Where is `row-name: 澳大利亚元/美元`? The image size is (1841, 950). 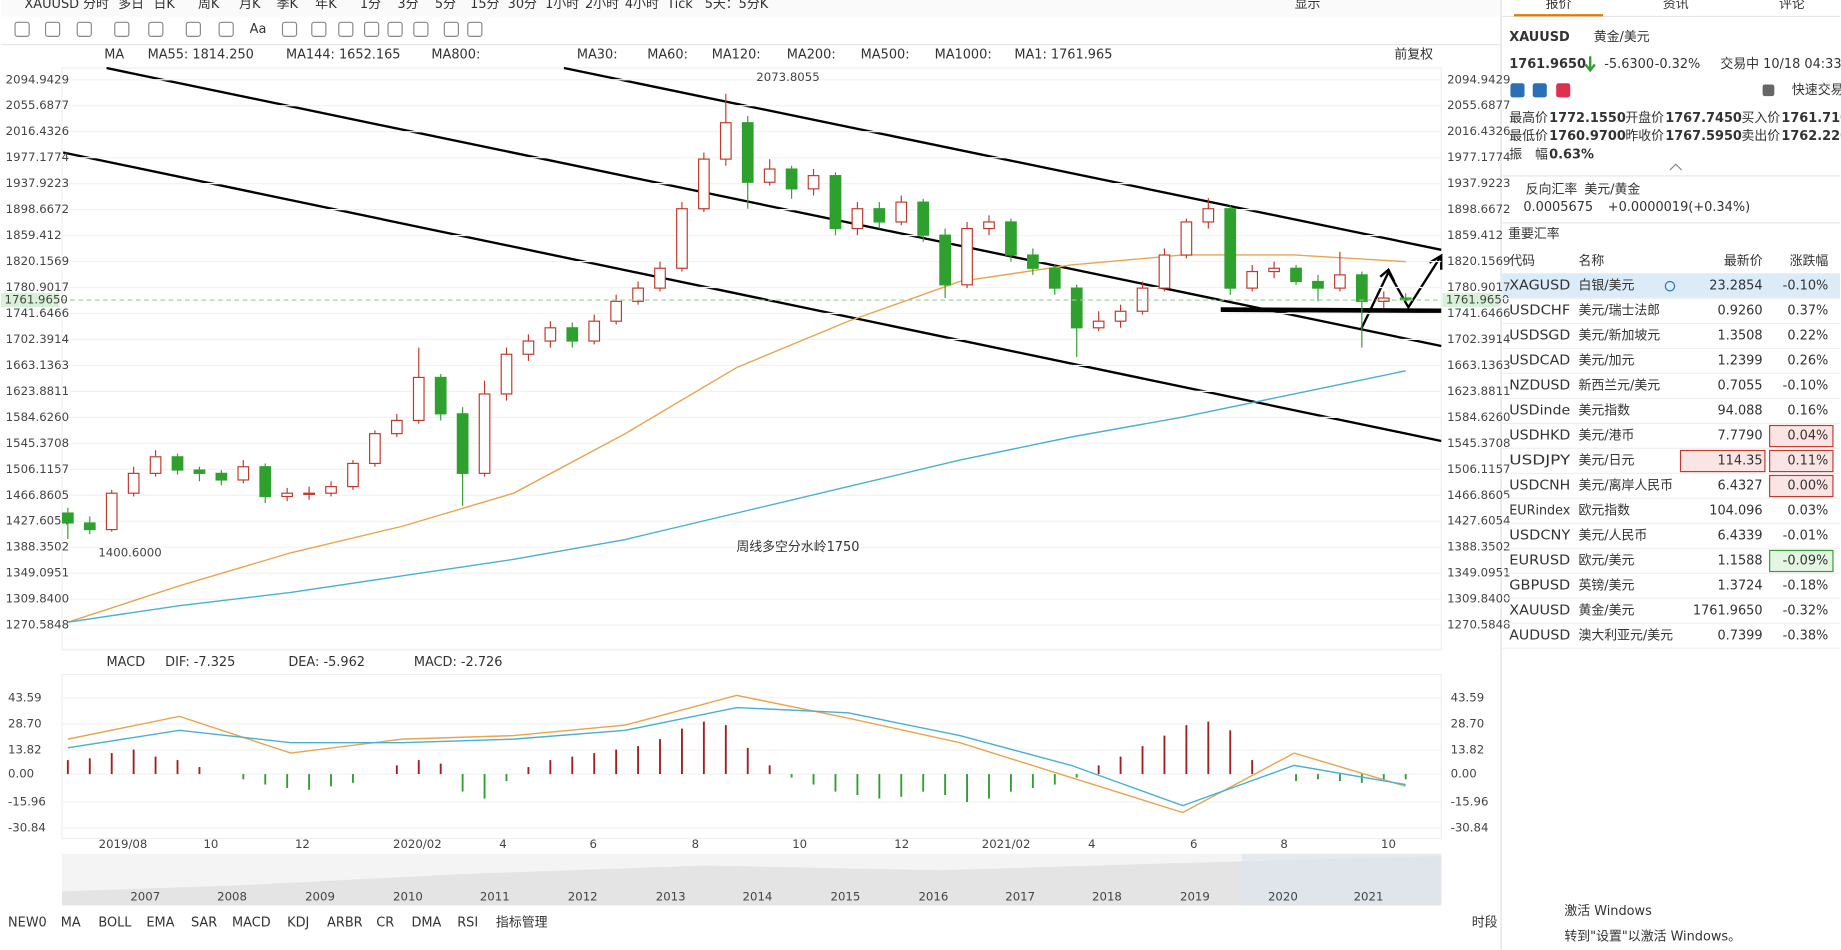
row-name: 澳大利亚元/美元 is located at coordinates (1625, 635).